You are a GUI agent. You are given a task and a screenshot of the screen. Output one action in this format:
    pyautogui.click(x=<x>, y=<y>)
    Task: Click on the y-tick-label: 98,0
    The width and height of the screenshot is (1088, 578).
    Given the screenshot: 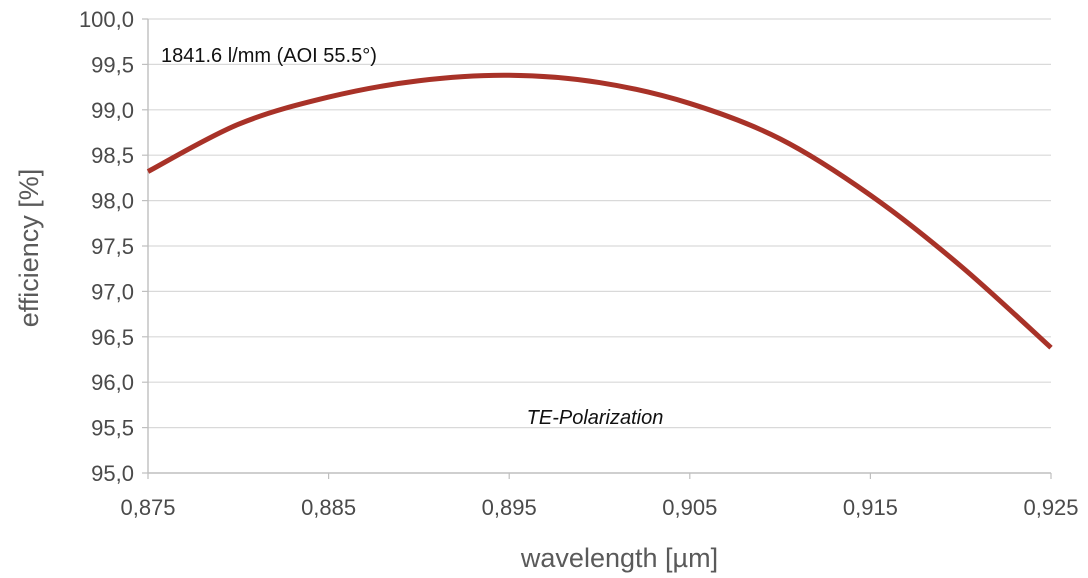 What is the action you would take?
    pyautogui.click(x=112, y=201)
    